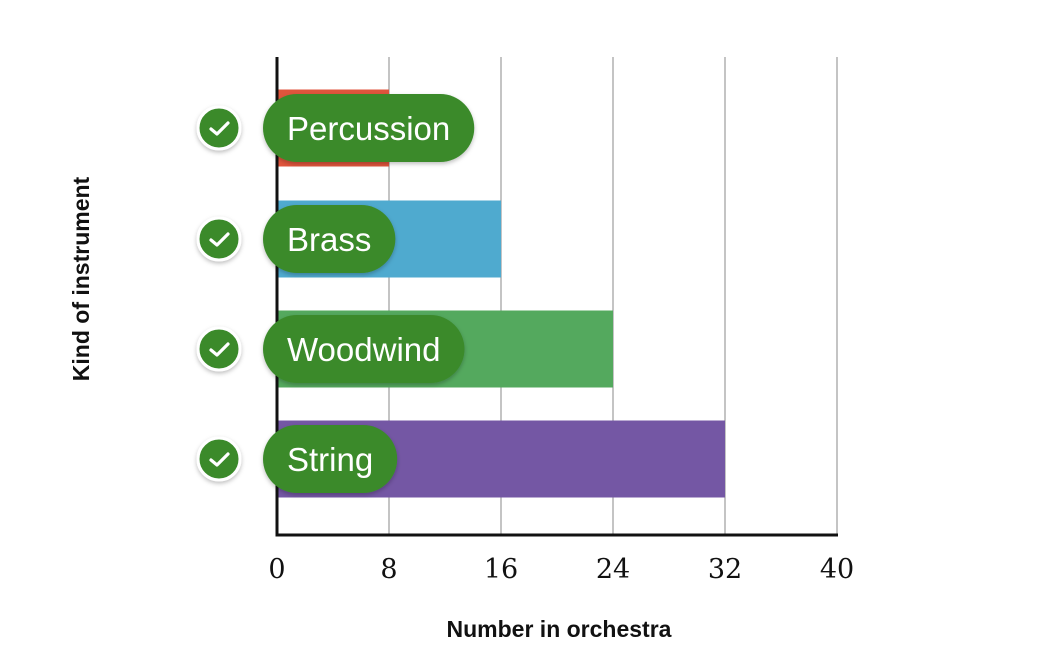  I want to click on category-label-brass: Brass, so click(329, 239).